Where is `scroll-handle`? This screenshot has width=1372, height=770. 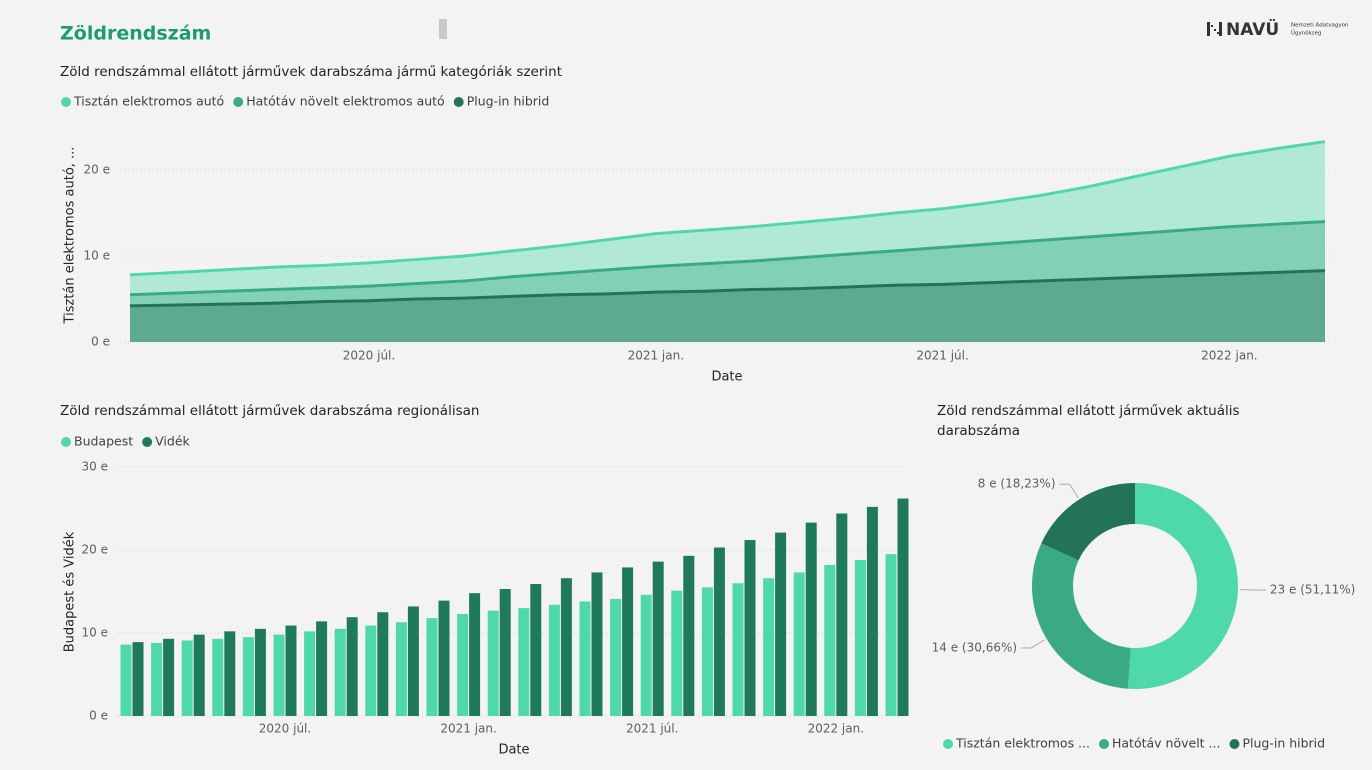
scroll-handle is located at coordinates (443, 29).